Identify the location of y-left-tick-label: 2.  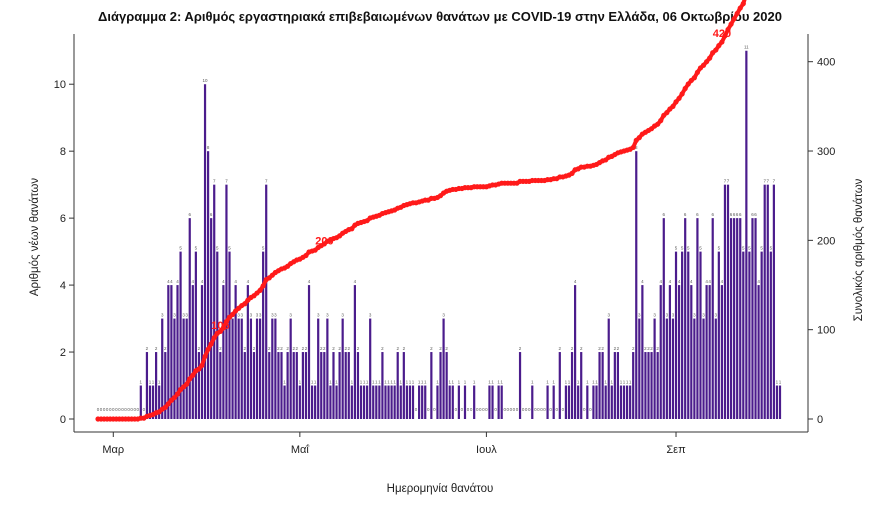
(63, 353).